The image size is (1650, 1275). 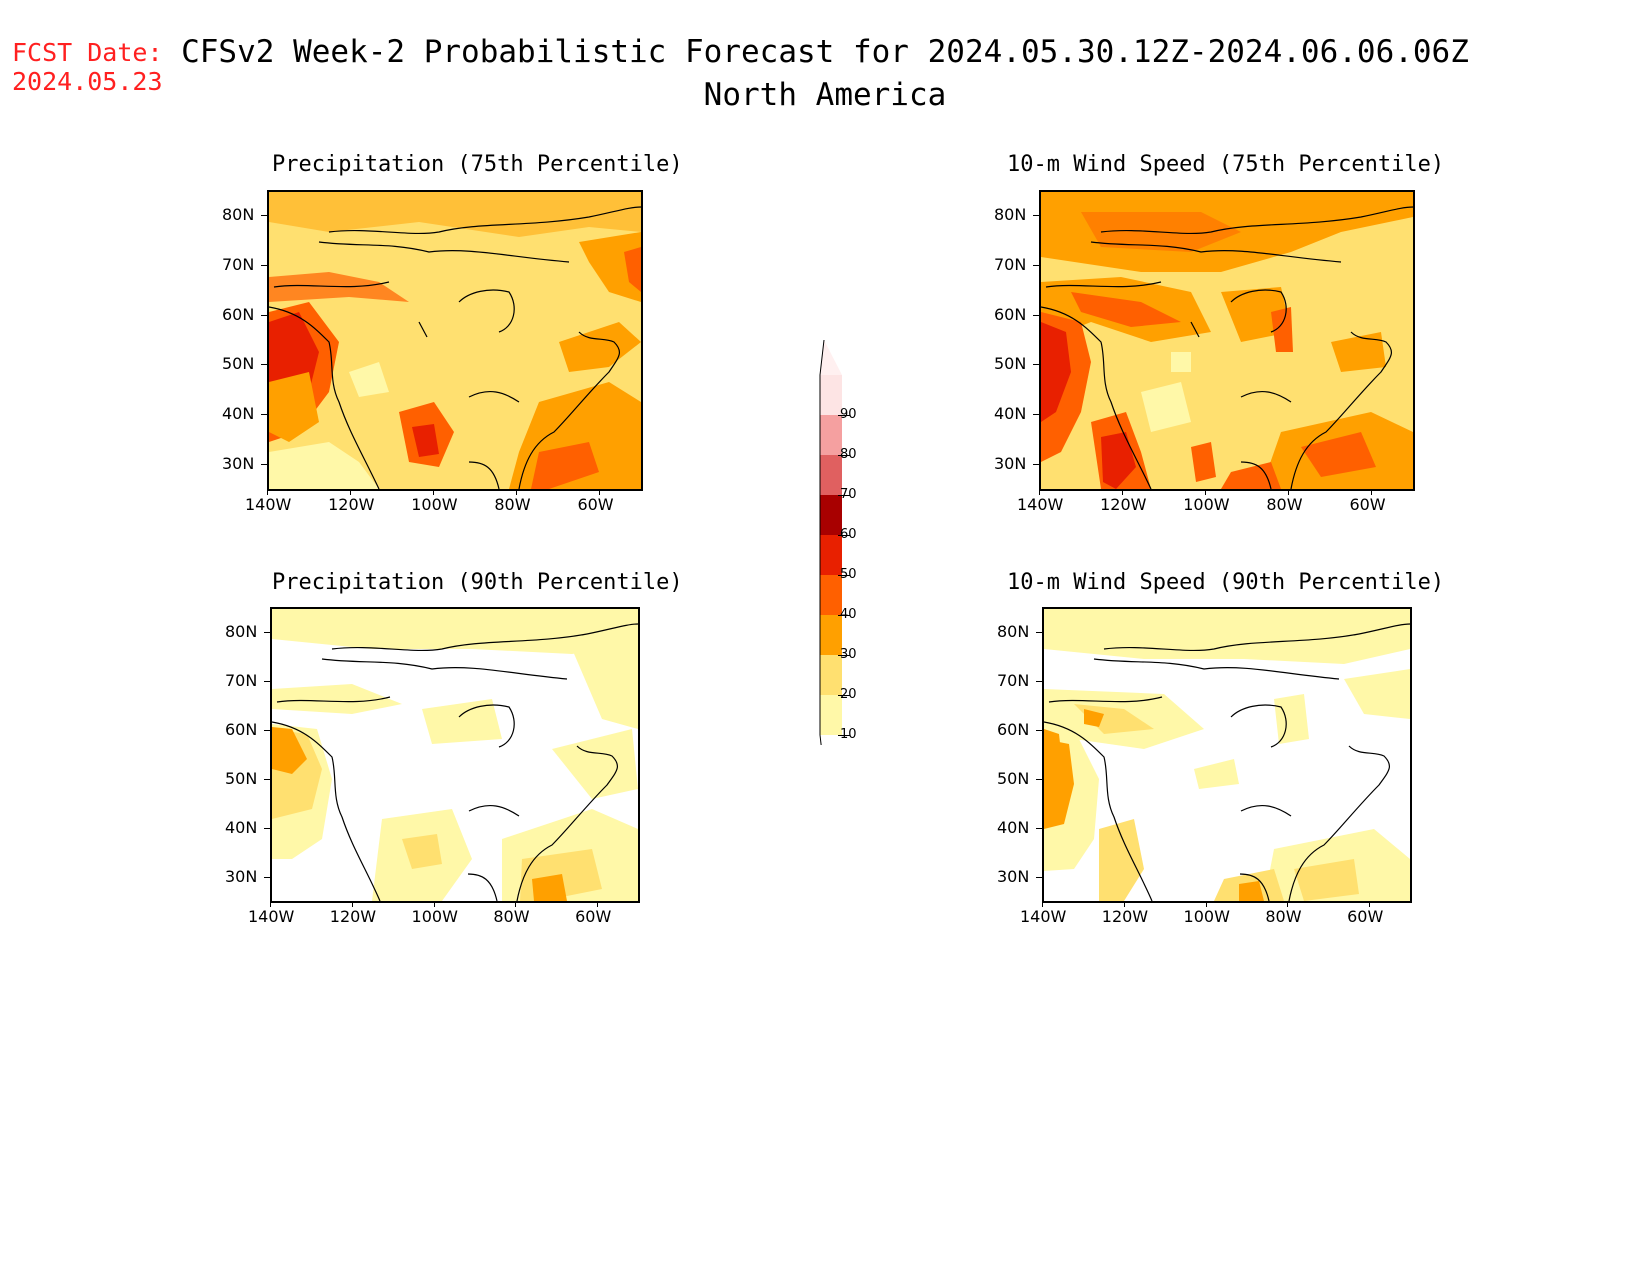 I want to click on map-wind-90-field, so click(x=1227, y=755).